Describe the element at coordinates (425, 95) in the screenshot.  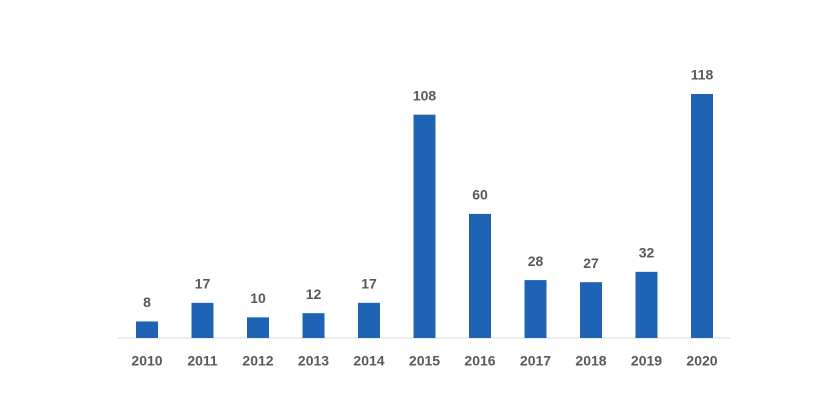
I see `data-label: 108` at that location.